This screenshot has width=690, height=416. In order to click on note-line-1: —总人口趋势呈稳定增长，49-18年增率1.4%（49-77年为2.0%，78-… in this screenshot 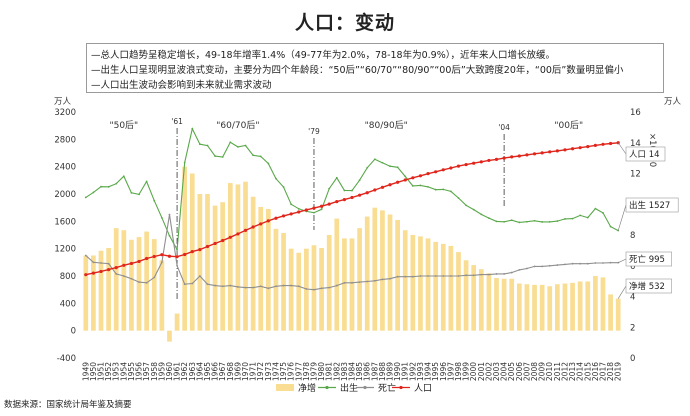, I will do `click(323, 55)`.